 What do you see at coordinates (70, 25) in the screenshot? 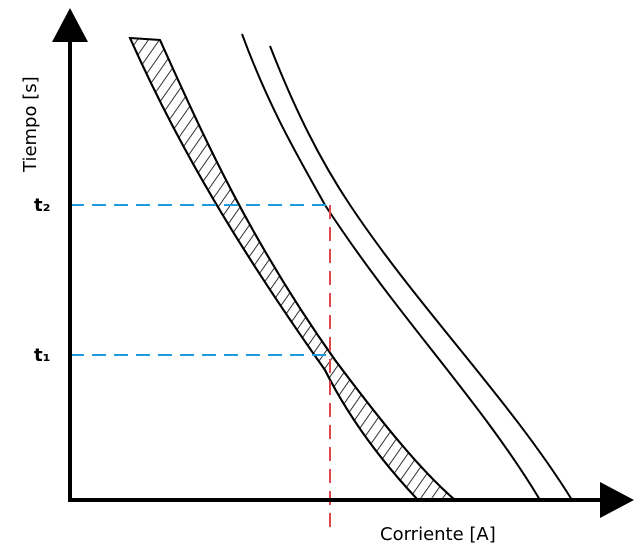
I see `y-axis-arrow-icon` at bounding box center [70, 25].